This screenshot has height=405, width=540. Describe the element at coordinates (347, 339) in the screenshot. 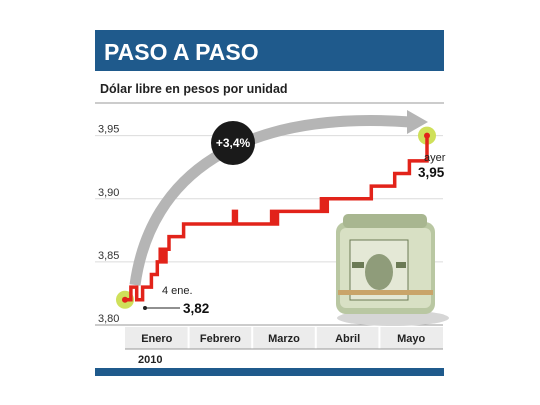

I see `x-tick-label: Abril` at that location.